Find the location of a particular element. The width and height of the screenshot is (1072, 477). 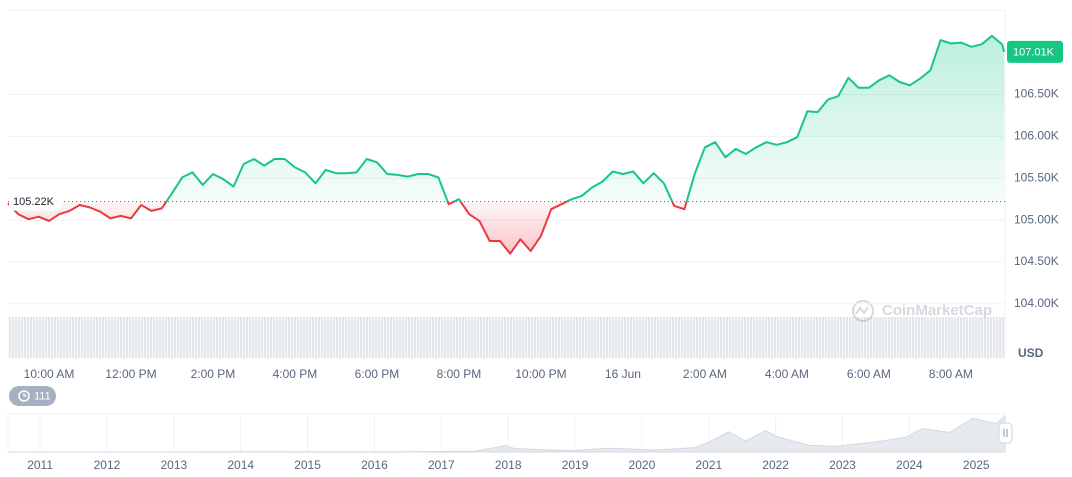

x-tick-label: 16 Jun is located at coordinates (623, 374).